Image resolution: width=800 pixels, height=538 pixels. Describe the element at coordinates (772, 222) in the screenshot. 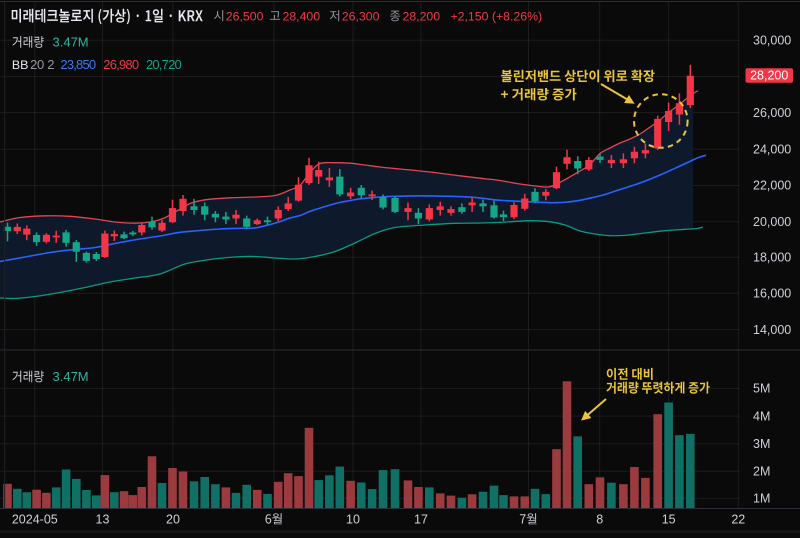

I see `svg-text: 20,000` at that location.